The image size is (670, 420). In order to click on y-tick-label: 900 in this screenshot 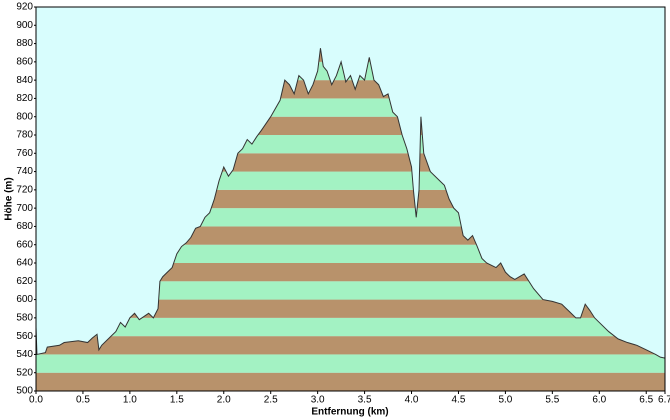, I will do `click(24, 25)`.